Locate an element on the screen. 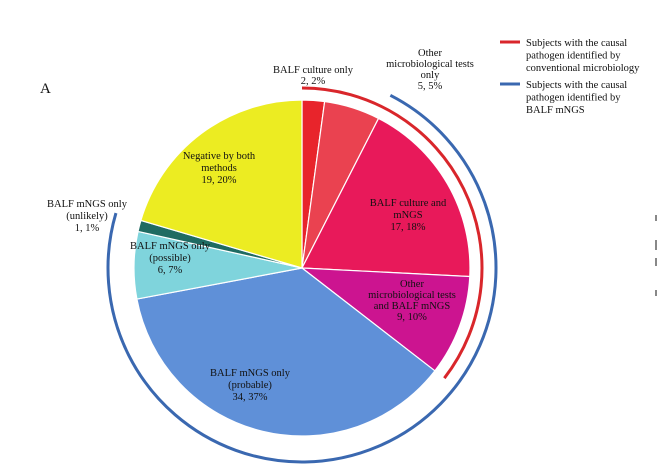  slice-other-microbiological-tests-and-balf-mngs is located at coordinates (385, 319).